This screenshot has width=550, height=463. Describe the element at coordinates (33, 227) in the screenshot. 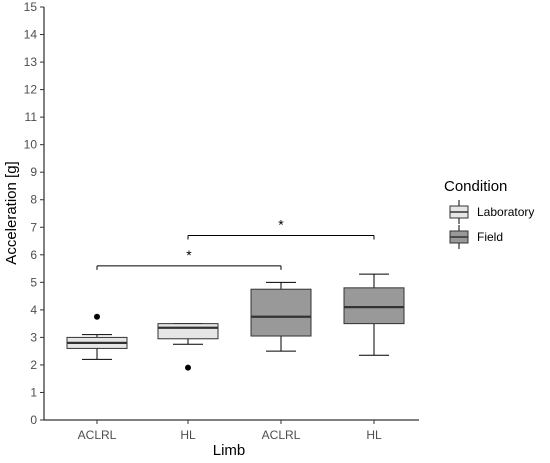

I see `y-tick-label: 7` at that location.